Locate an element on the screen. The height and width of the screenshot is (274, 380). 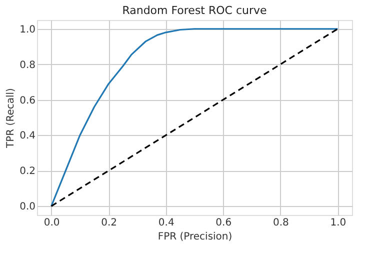
x-tick-label: 0.8 is located at coordinates (280, 223).